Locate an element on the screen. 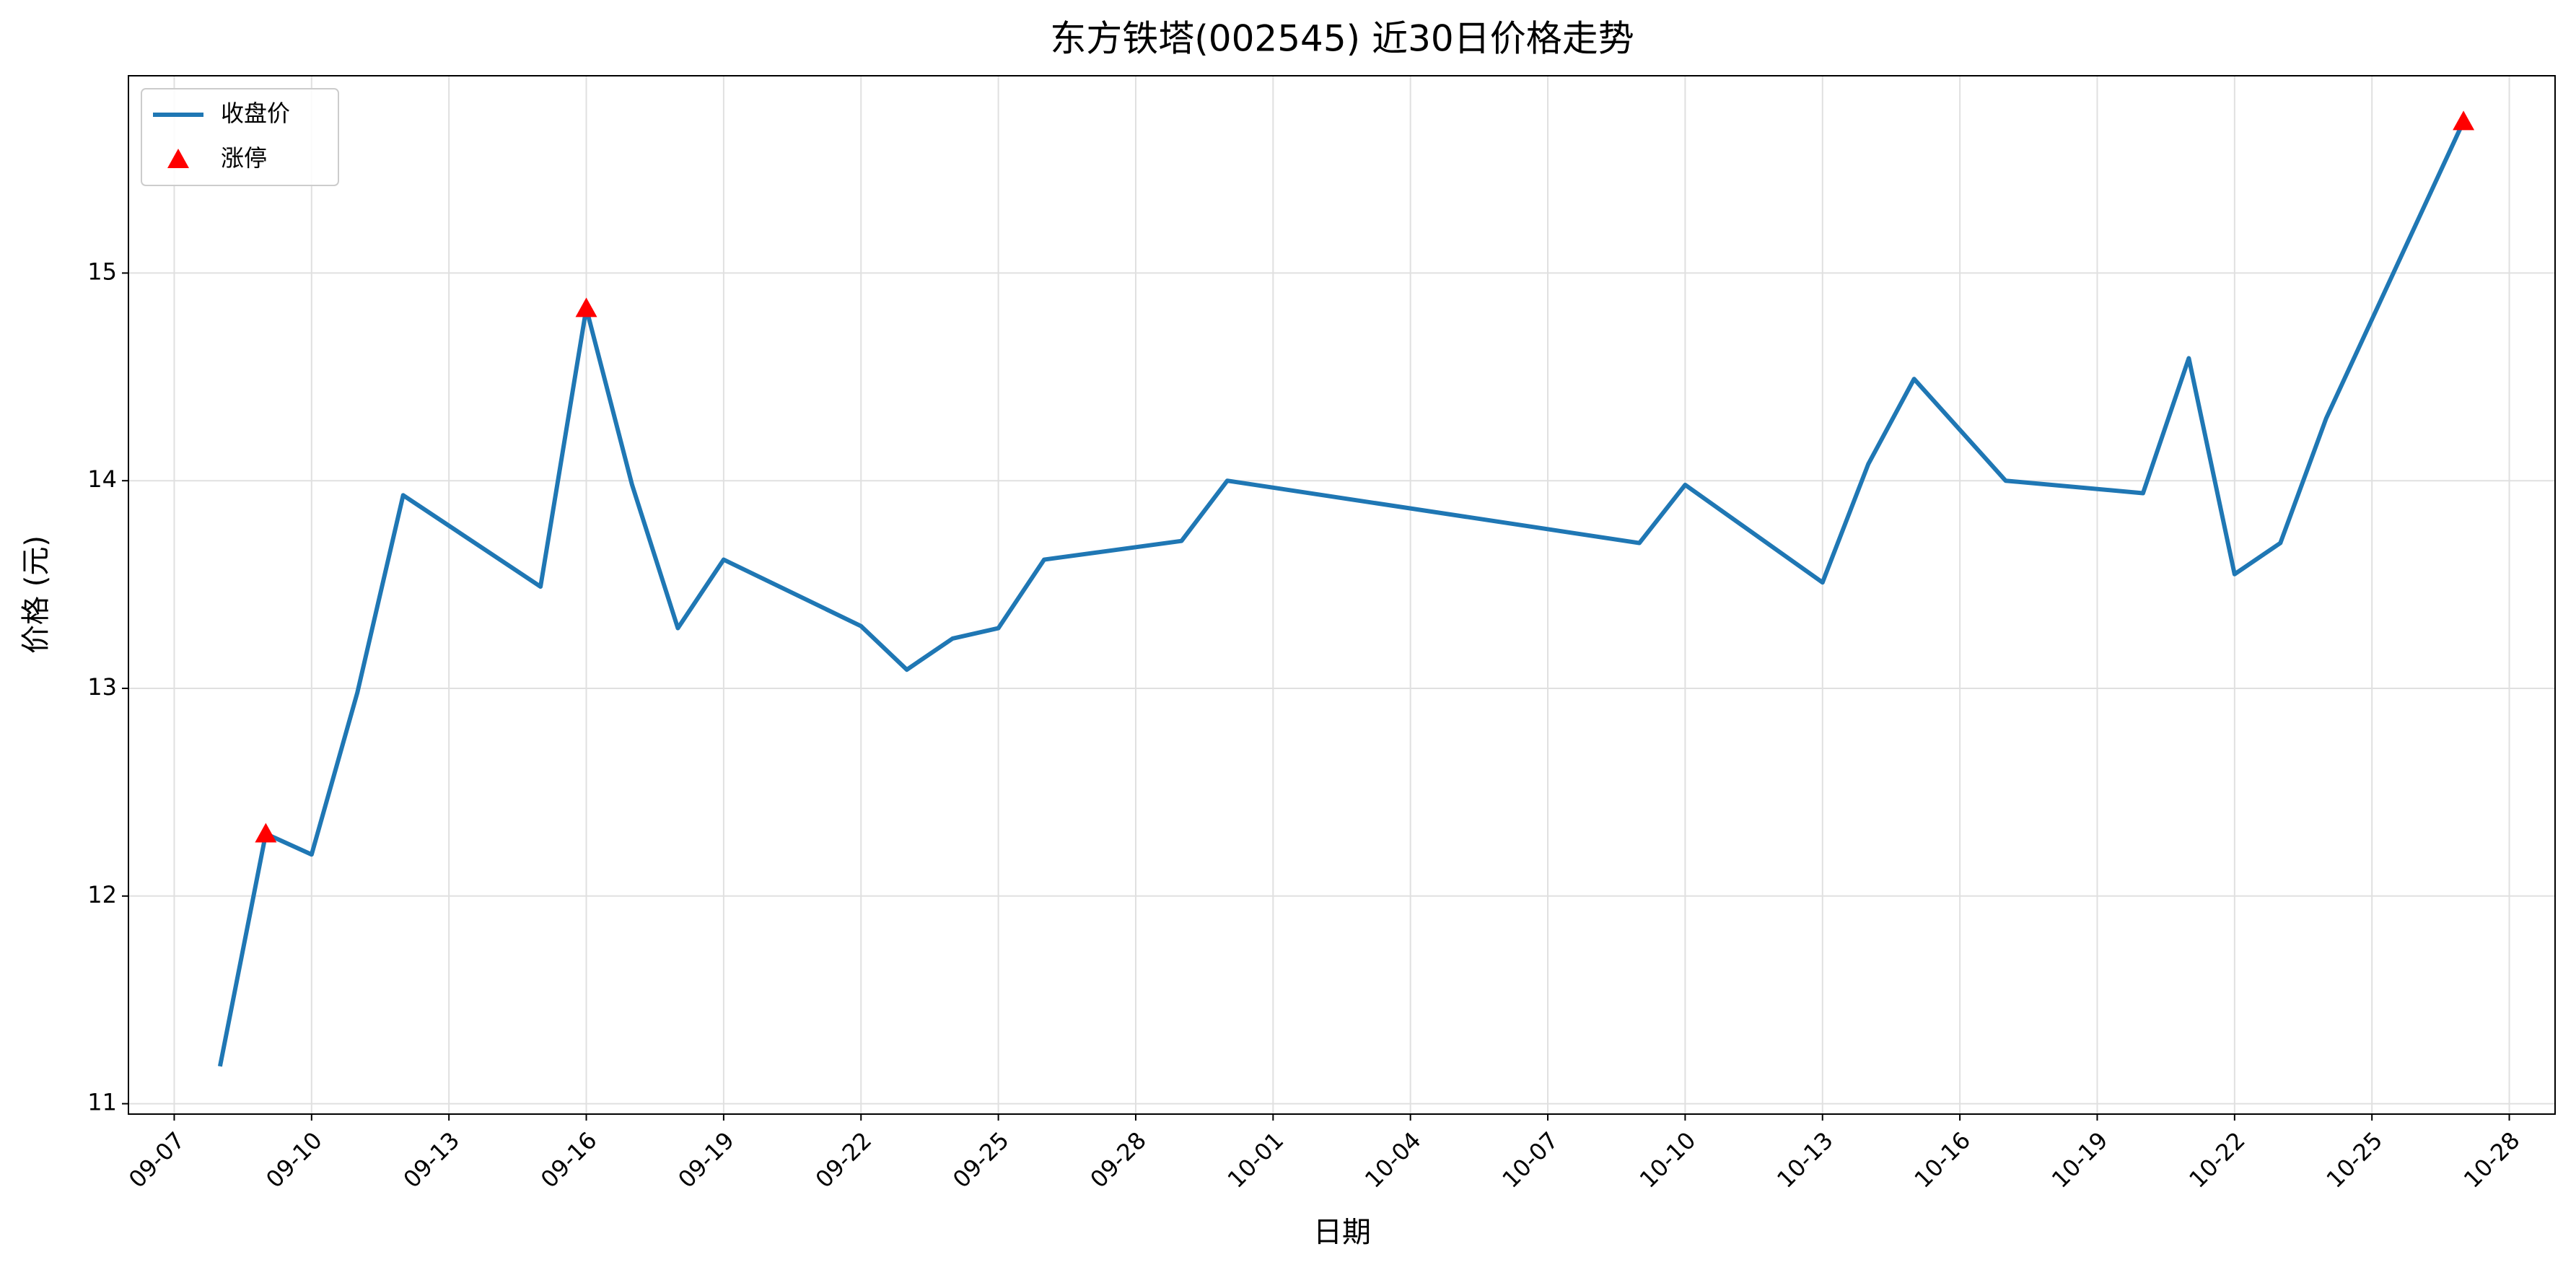 Image resolution: width=2576 pixels, height=1275 pixels. y-axis-label: 价格 (元) is located at coordinates (36, 595).